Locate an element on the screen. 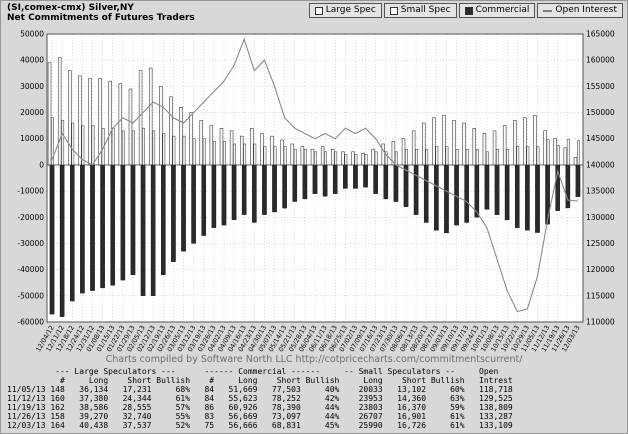 This screenshot has height=434, width=628. left-axis-label: -60000 is located at coordinates (30, 322).